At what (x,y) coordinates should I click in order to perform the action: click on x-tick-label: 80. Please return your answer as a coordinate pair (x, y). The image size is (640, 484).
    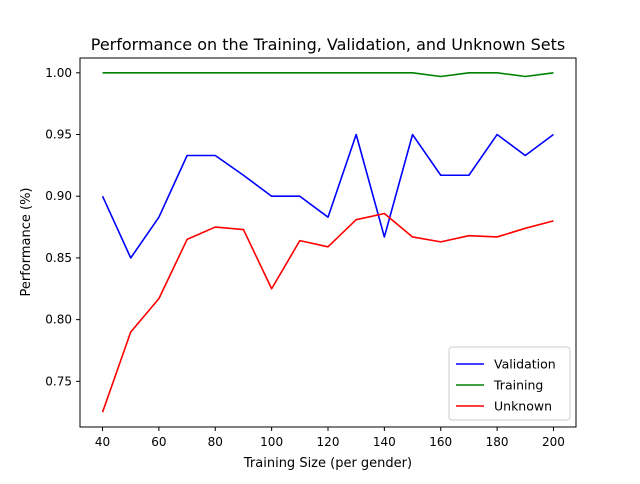
    Looking at the image, I should click on (215, 442).